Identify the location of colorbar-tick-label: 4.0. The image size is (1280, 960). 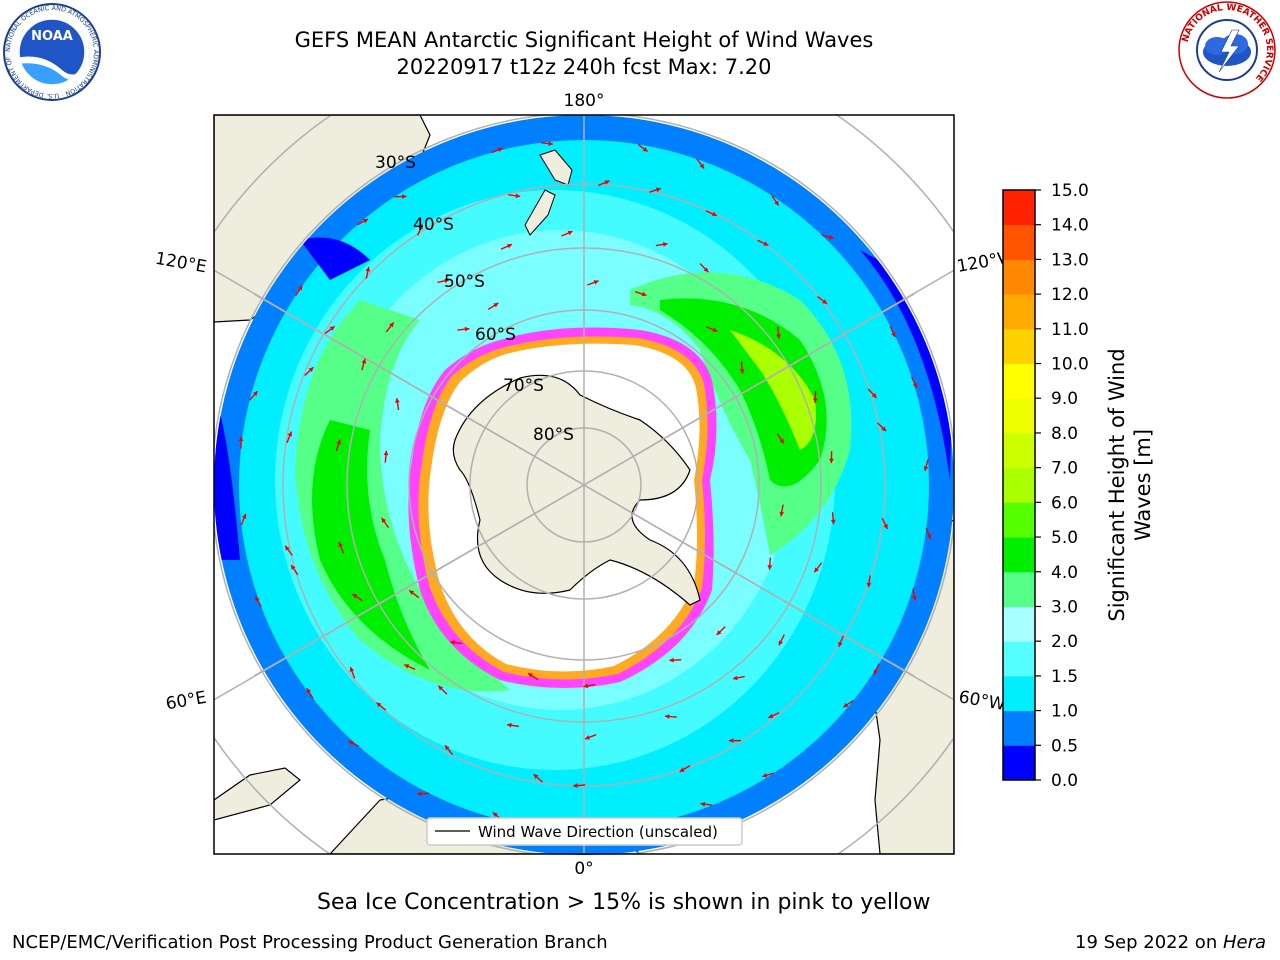
(1064, 573).